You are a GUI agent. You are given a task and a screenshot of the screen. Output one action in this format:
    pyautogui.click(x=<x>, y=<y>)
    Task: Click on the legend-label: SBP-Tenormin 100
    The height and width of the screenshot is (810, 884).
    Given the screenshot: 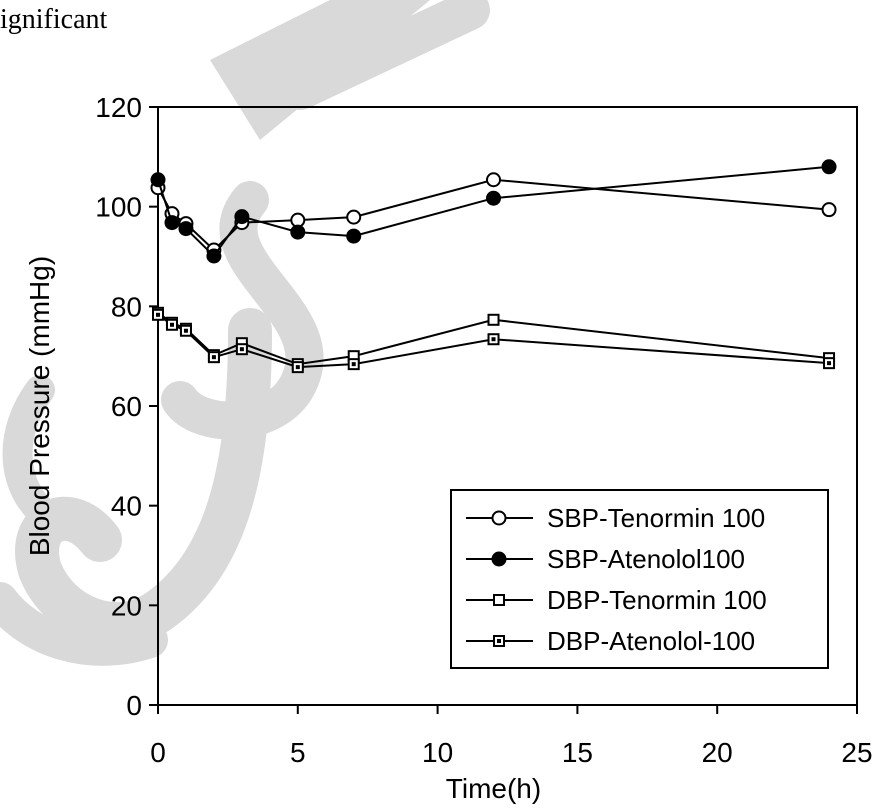 What is the action you would take?
    pyautogui.click(x=656, y=518)
    